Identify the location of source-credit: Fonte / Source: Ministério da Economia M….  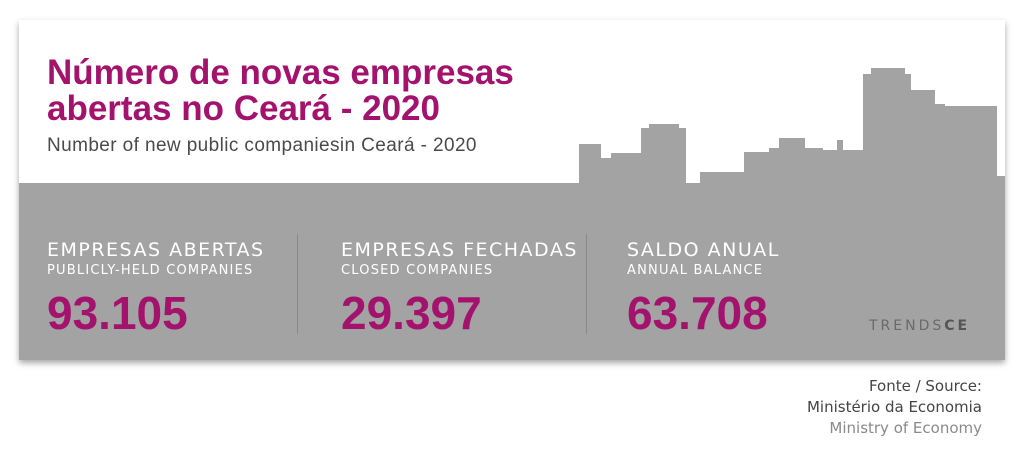
(894, 407).